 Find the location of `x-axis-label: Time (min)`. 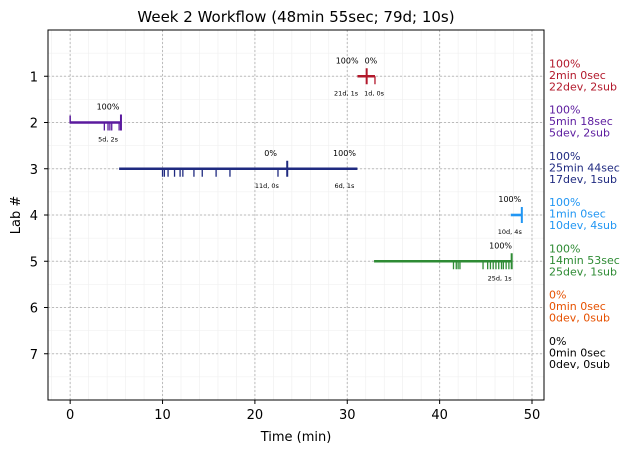

x-axis-label: Time (min) is located at coordinates (296, 437).